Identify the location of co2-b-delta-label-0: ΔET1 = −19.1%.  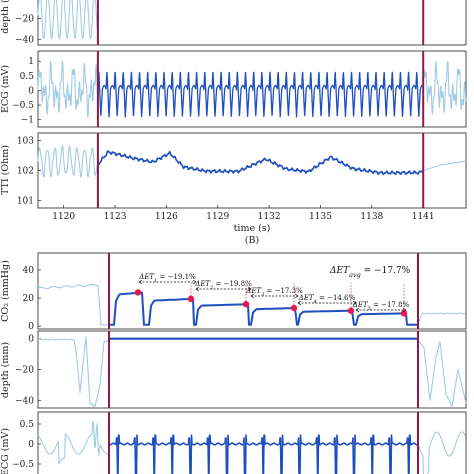
(167, 278).